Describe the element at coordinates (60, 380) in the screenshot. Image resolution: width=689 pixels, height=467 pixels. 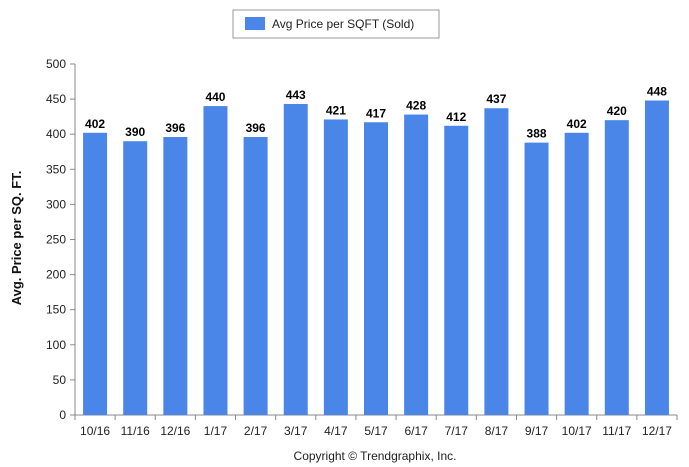
I see `y-tick-label: 50` at that location.